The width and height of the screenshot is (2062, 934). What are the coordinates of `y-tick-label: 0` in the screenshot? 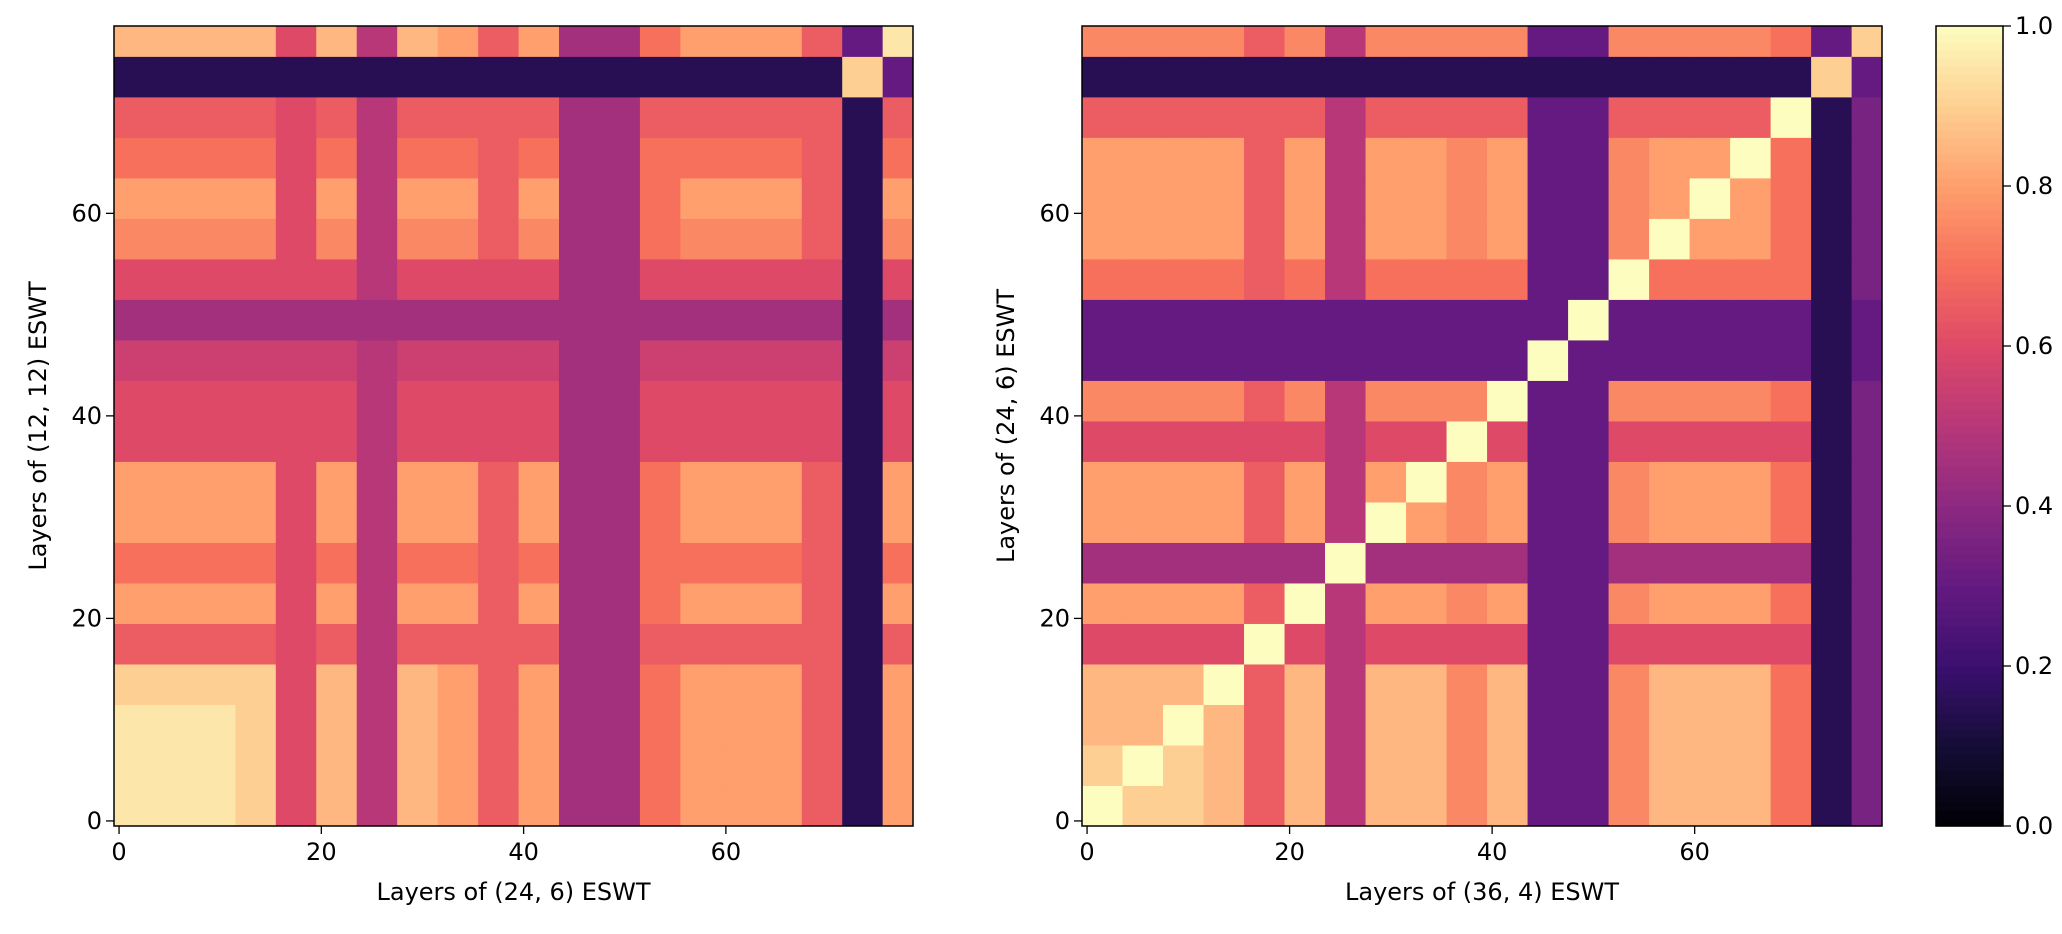 It's located at (1062, 821).